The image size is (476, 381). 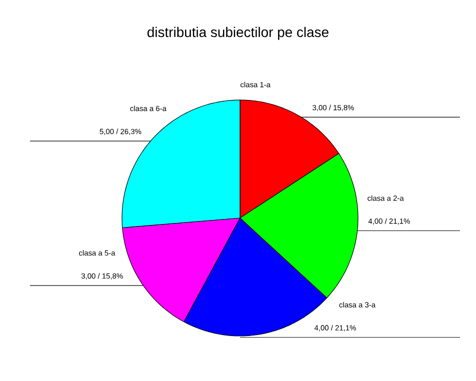 What do you see at coordinates (237, 33) in the screenshot?
I see `chart-title: distributia subiectilor pe clase` at bounding box center [237, 33].